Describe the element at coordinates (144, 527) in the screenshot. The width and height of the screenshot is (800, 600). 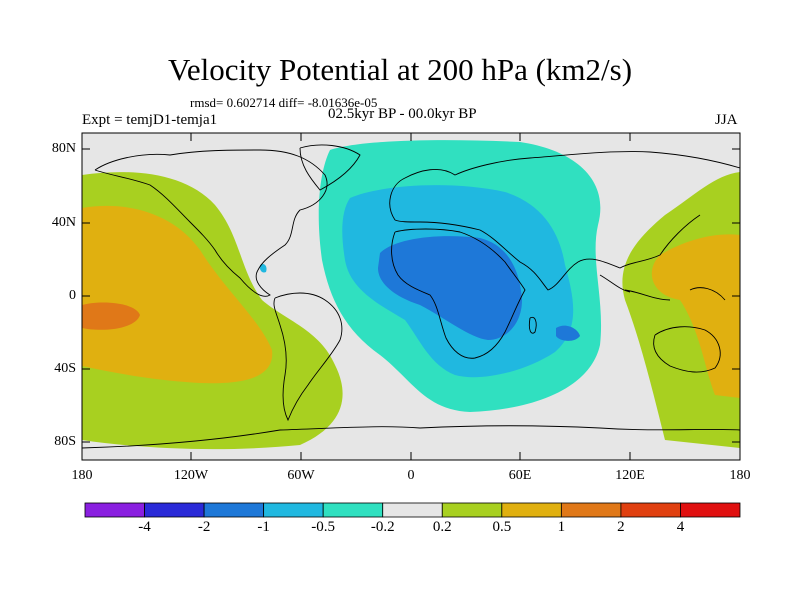
I see `colorbar-label-0: -4` at that location.